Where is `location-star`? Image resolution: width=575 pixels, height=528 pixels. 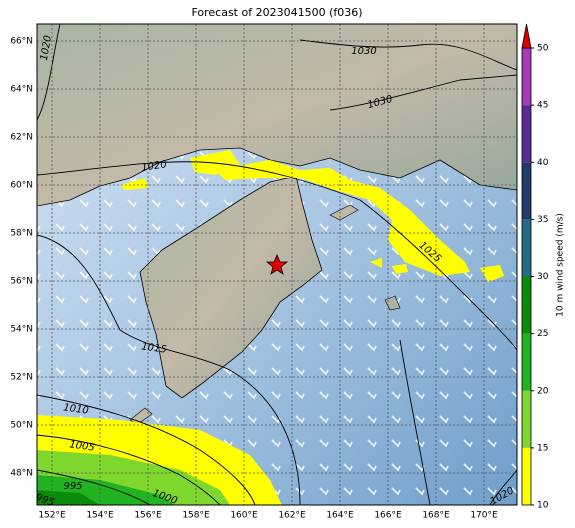 location-star is located at coordinates (277, 264).